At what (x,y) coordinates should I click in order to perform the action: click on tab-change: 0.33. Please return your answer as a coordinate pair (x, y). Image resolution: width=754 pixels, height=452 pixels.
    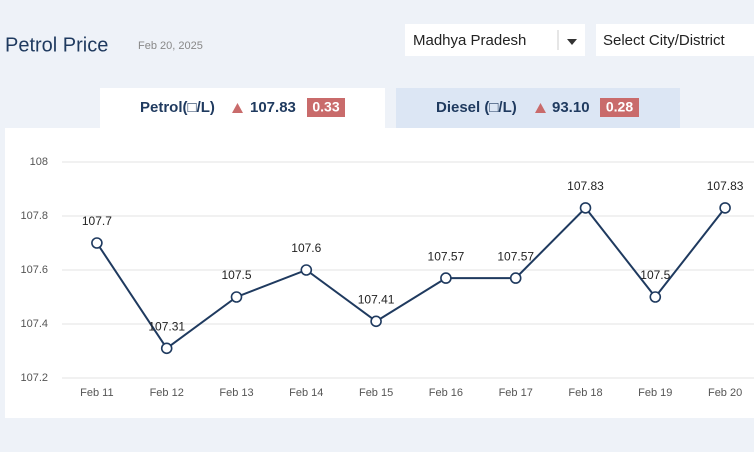
    Looking at the image, I should click on (325, 107).